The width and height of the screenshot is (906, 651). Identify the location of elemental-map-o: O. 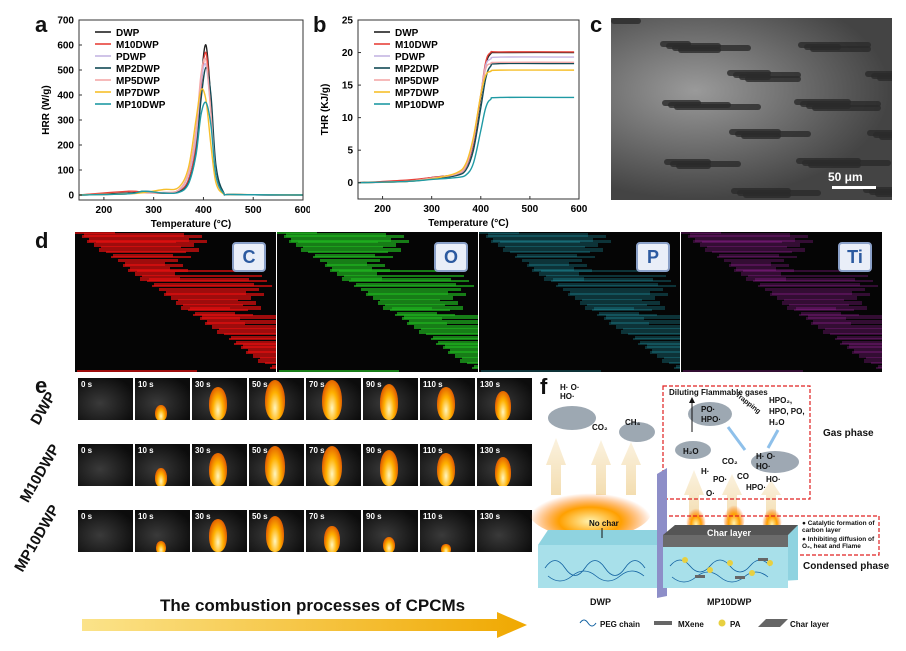
(377, 302).